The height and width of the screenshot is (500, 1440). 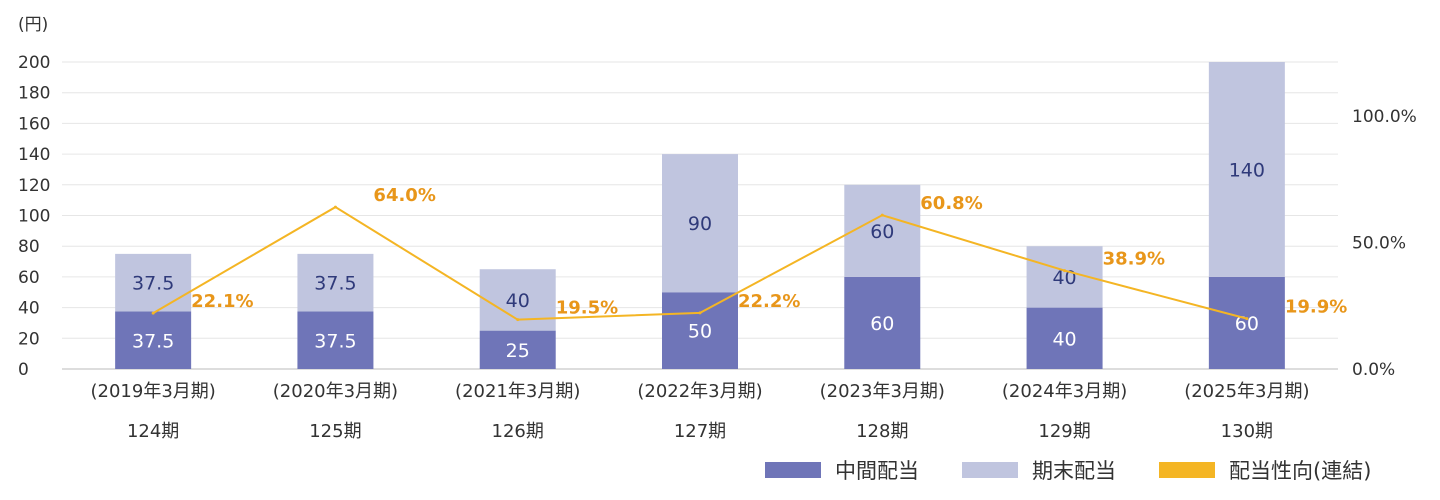 What do you see at coordinates (34, 124) in the screenshot?
I see `left-tick-label: 160` at bounding box center [34, 124].